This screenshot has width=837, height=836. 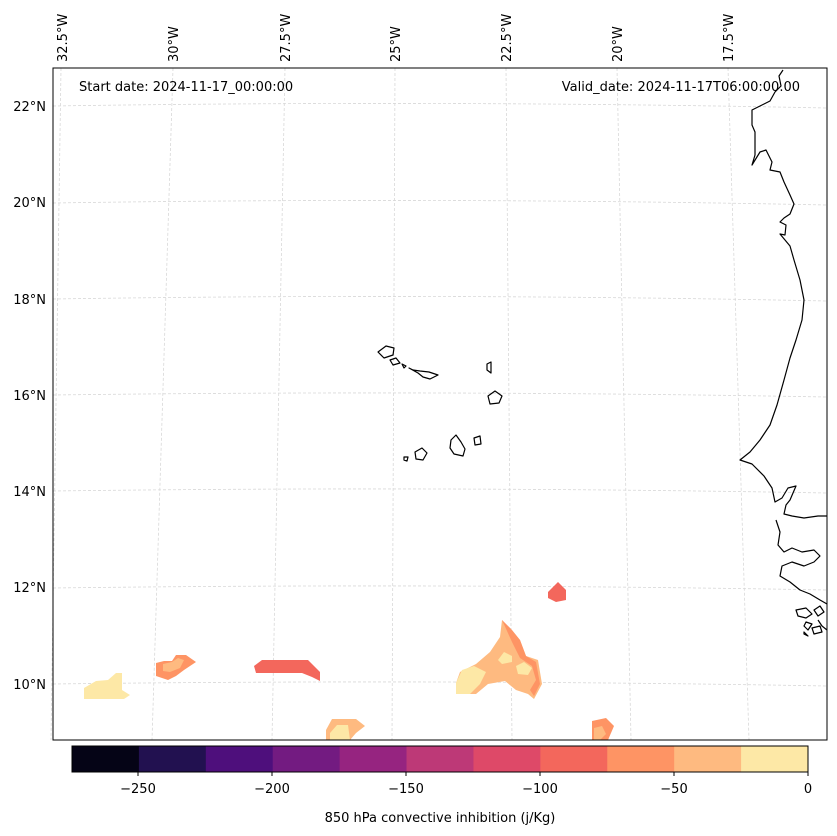 I want to click on colorbar-label: 850 hPa convective inhibition (j/Kg), so click(x=440, y=818).